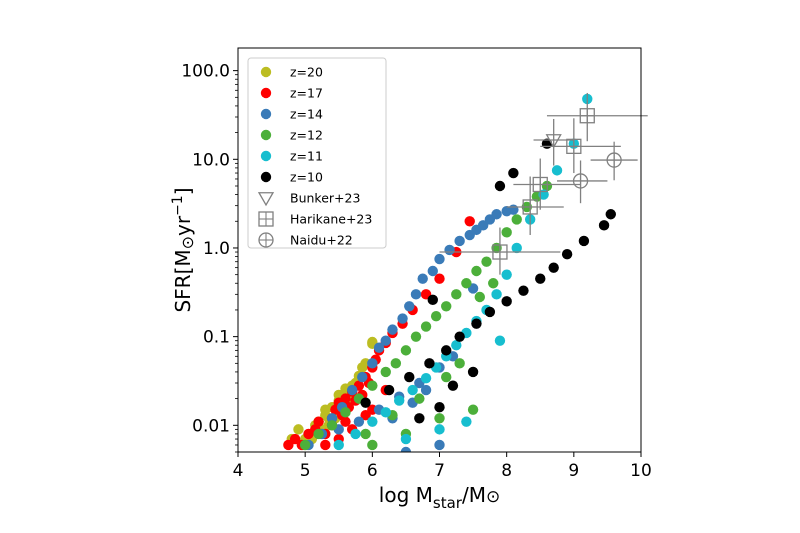 The width and height of the screenshot is (800, 533). I want to click on legend-item: z=14, so click(291, 114).